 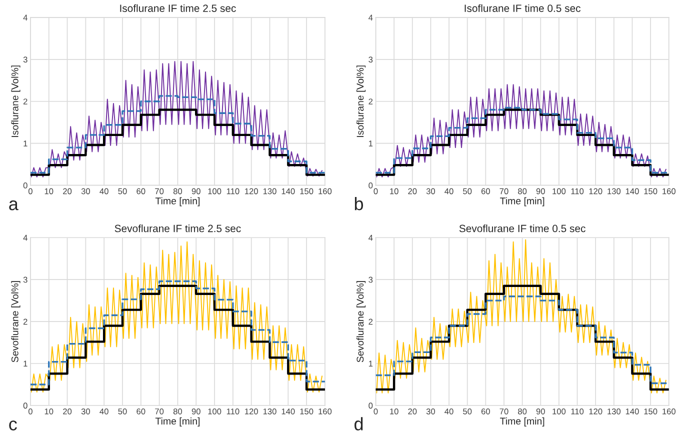 What do you see at coordinates (359, 203) in the screenshot?
I see `text: b` at bounding box center [359, 203].